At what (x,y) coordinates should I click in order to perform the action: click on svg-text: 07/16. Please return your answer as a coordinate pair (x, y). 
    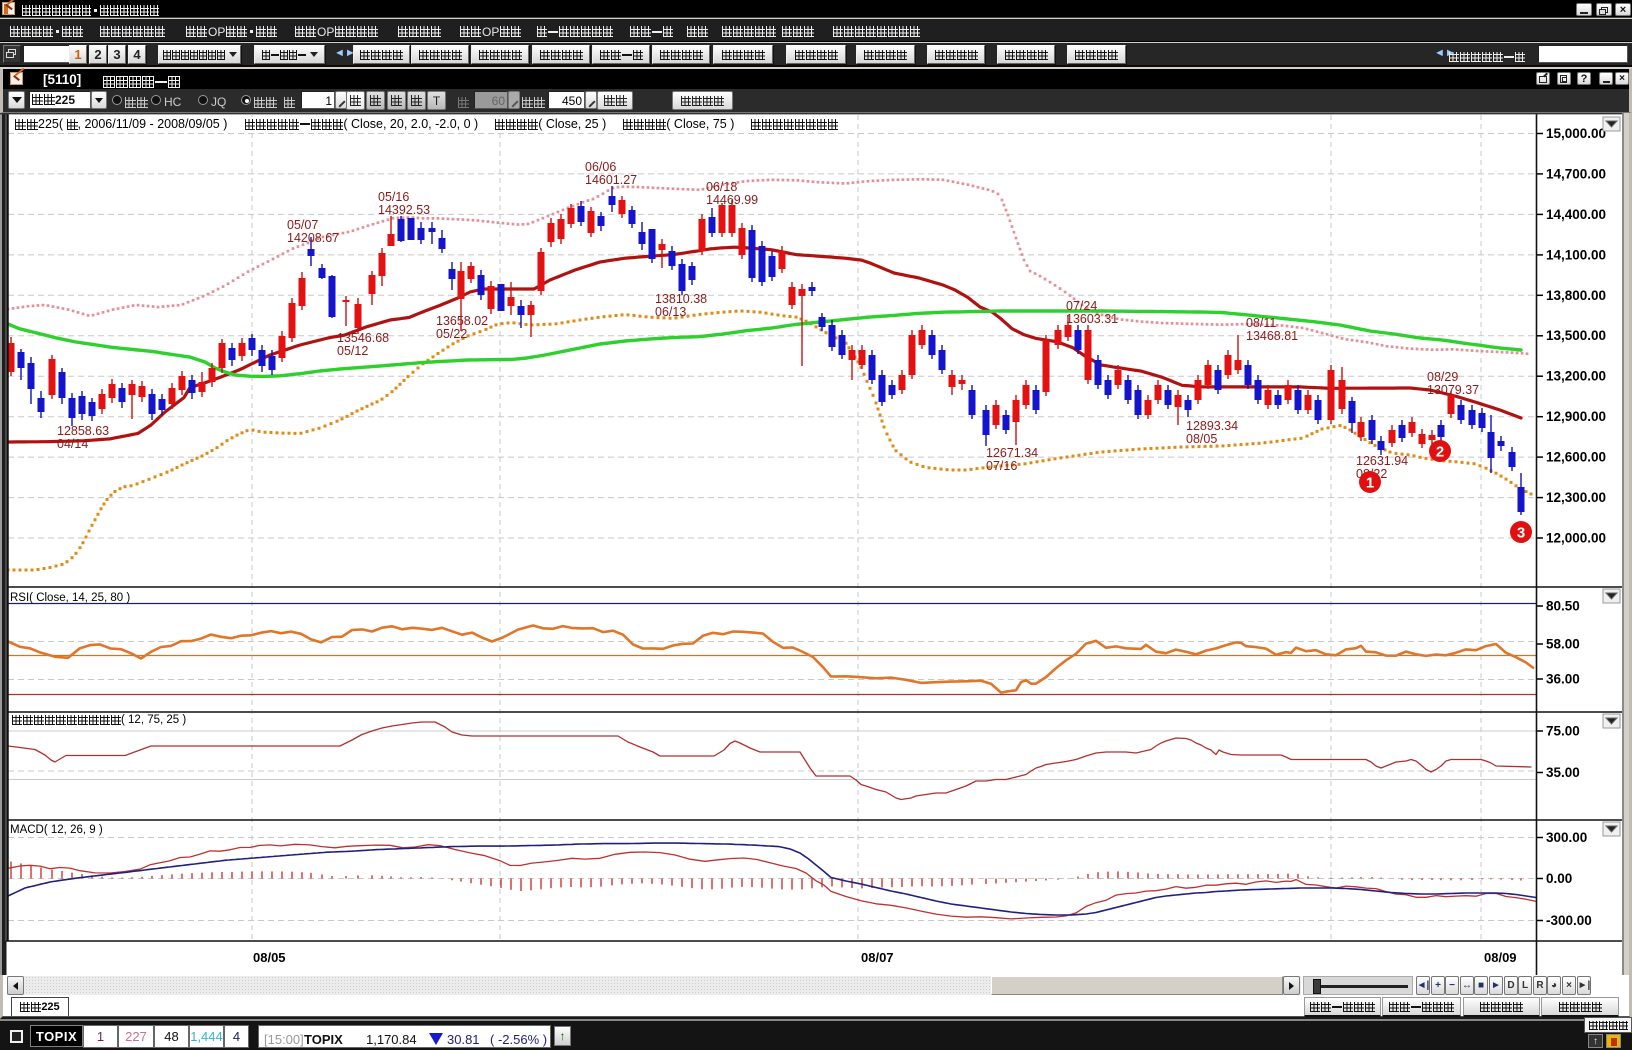
    Looking at the image, I should click on (1001, 466).